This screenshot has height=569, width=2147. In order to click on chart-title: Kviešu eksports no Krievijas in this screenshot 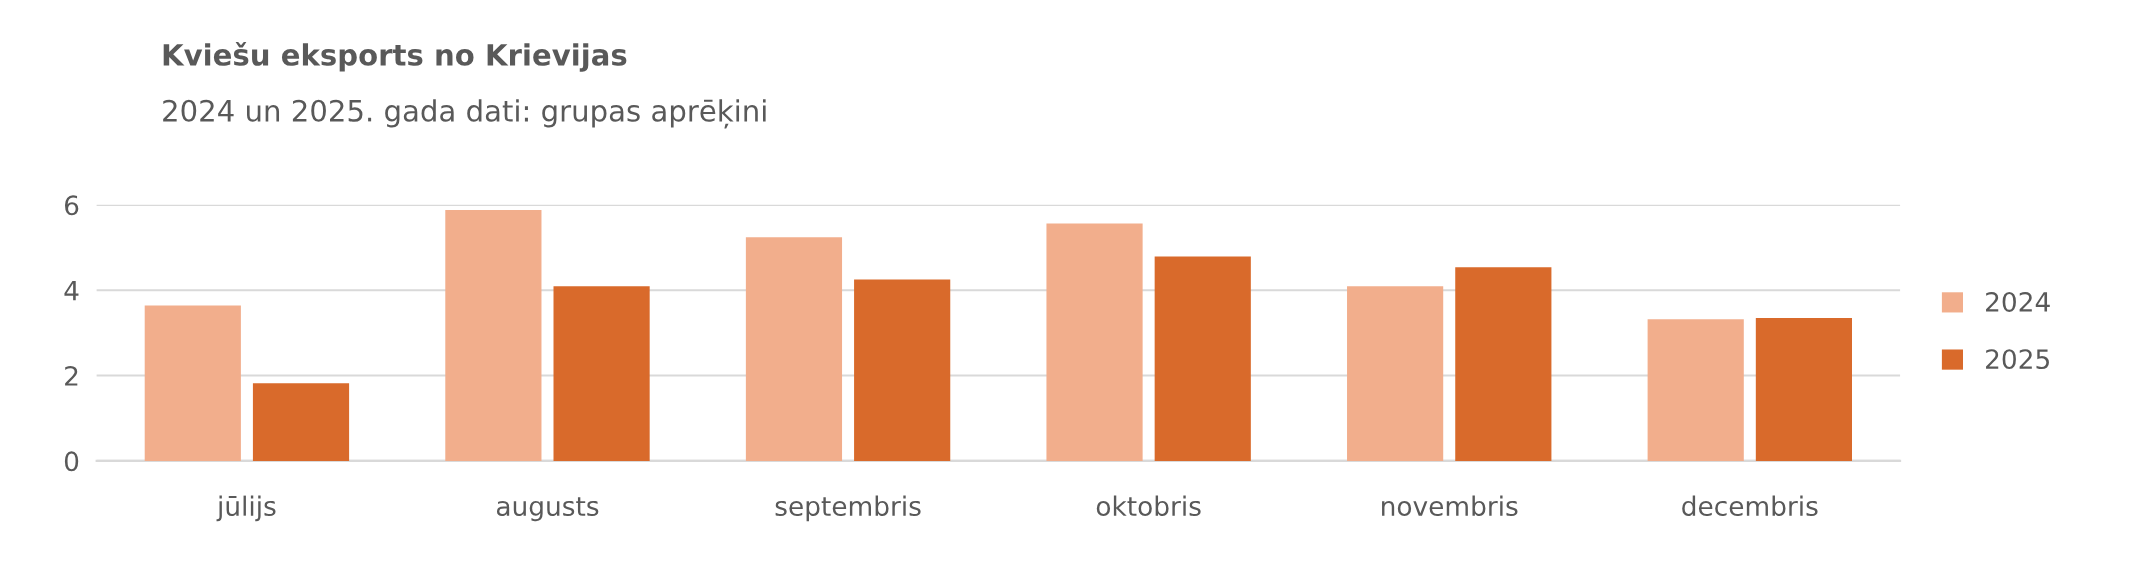, I will do `click(395, 57)`.